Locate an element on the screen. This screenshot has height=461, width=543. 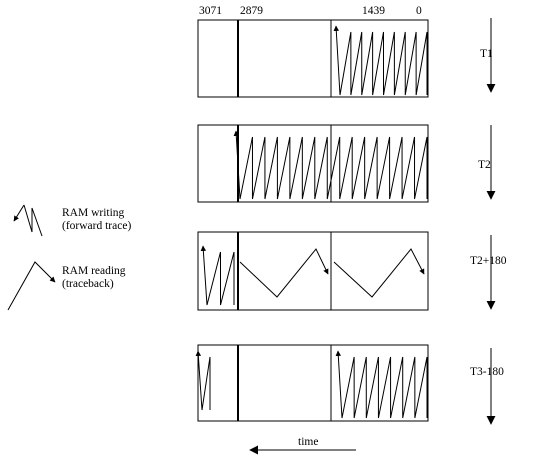
stage-t2-forward-trace-zigzag is located at coordinates (330, 165).